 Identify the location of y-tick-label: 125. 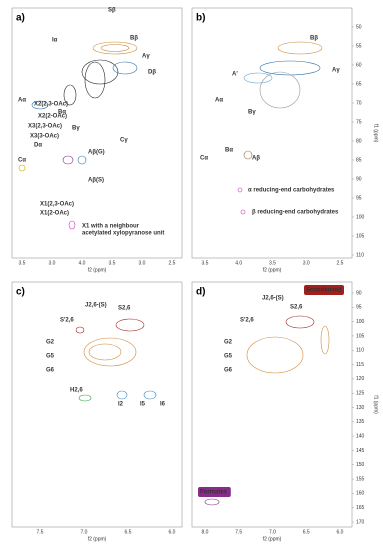
(360, 394).